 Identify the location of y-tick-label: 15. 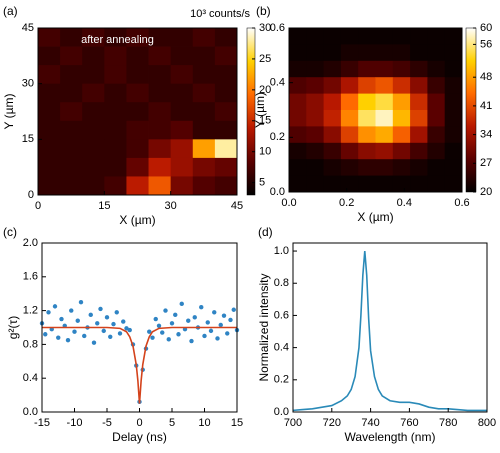
(28, 139).